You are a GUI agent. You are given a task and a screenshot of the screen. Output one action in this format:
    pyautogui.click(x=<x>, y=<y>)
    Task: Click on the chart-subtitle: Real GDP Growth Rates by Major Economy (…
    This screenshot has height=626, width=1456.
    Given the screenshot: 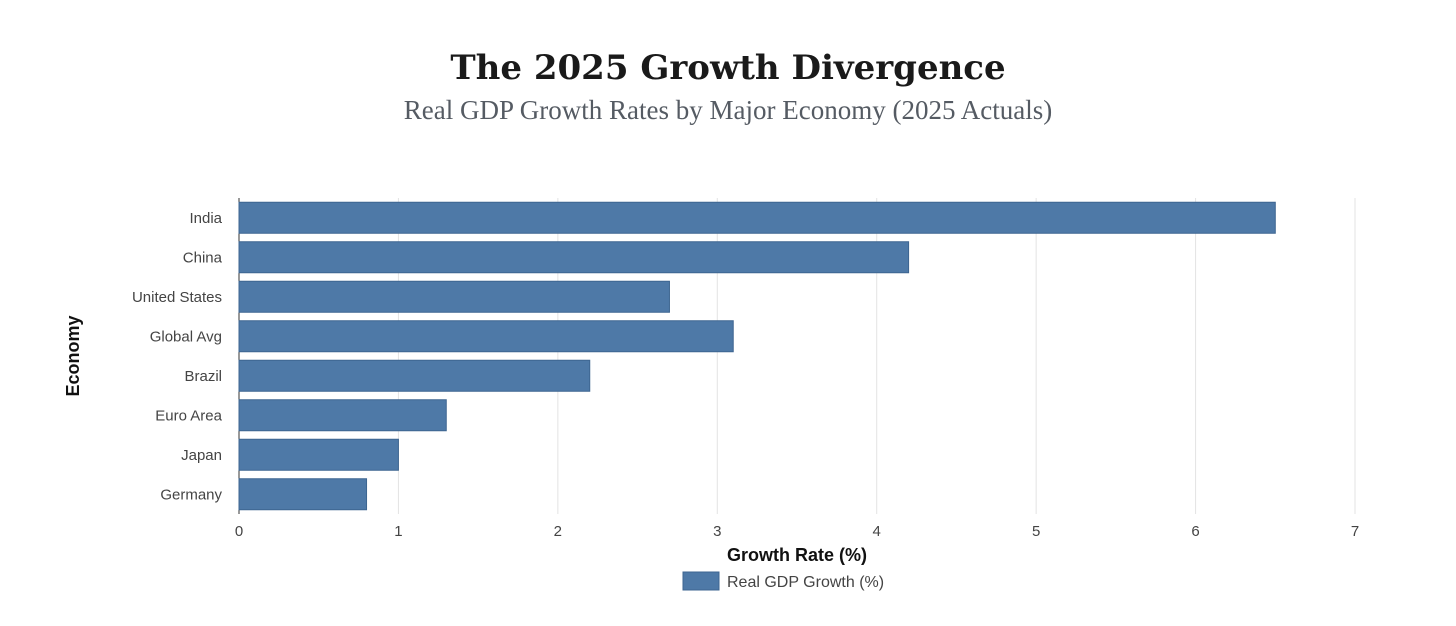 What is the action you would take?
    pyautogui.click(x=728, y=110)
    